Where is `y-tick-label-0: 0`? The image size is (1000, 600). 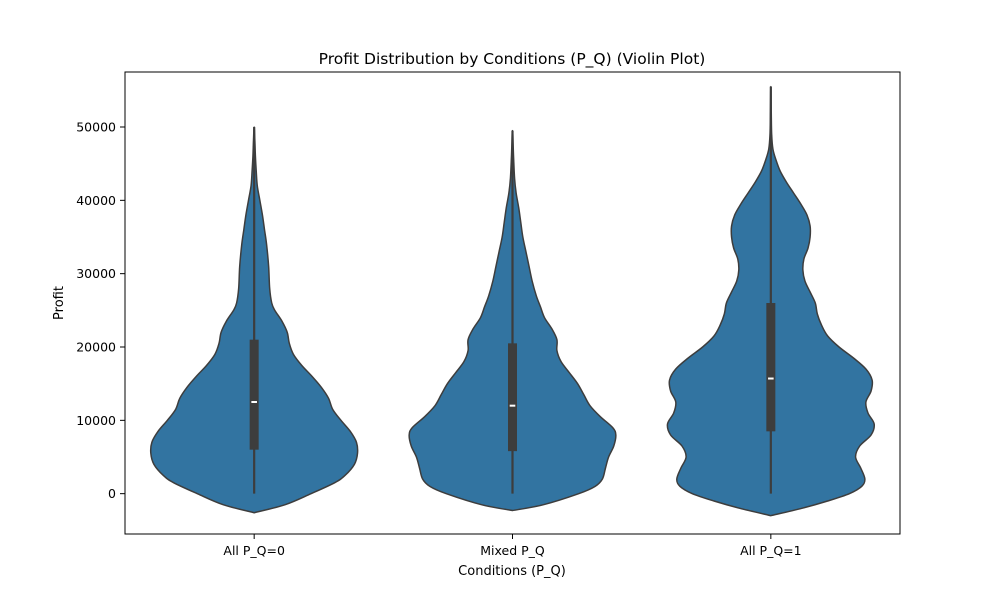 y-tick-label-0: 0 is located at coordinates (112, 493).